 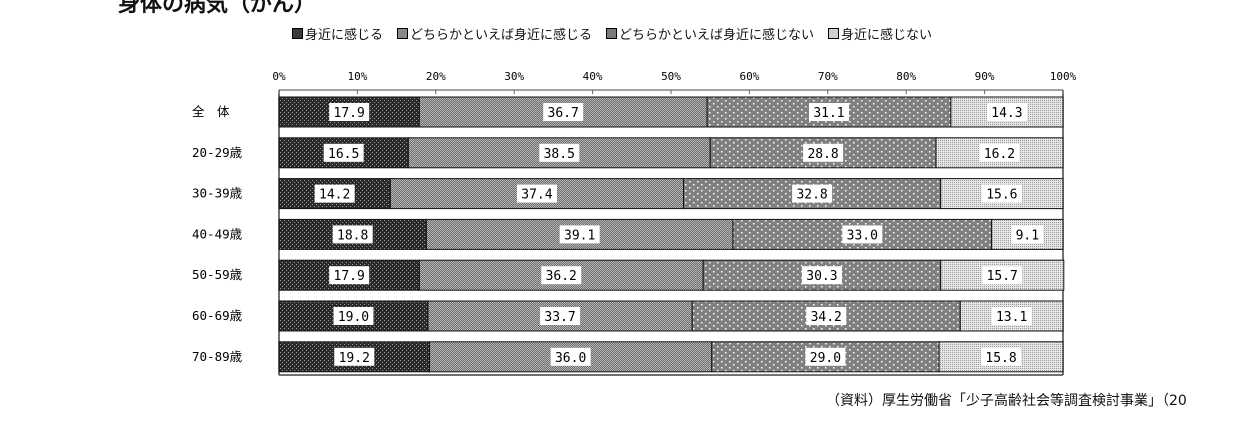 What do you see at coordinates (217, 356) in the screenshot?
I see `category-label: 70-89歳` at bounding box center [217, 356].